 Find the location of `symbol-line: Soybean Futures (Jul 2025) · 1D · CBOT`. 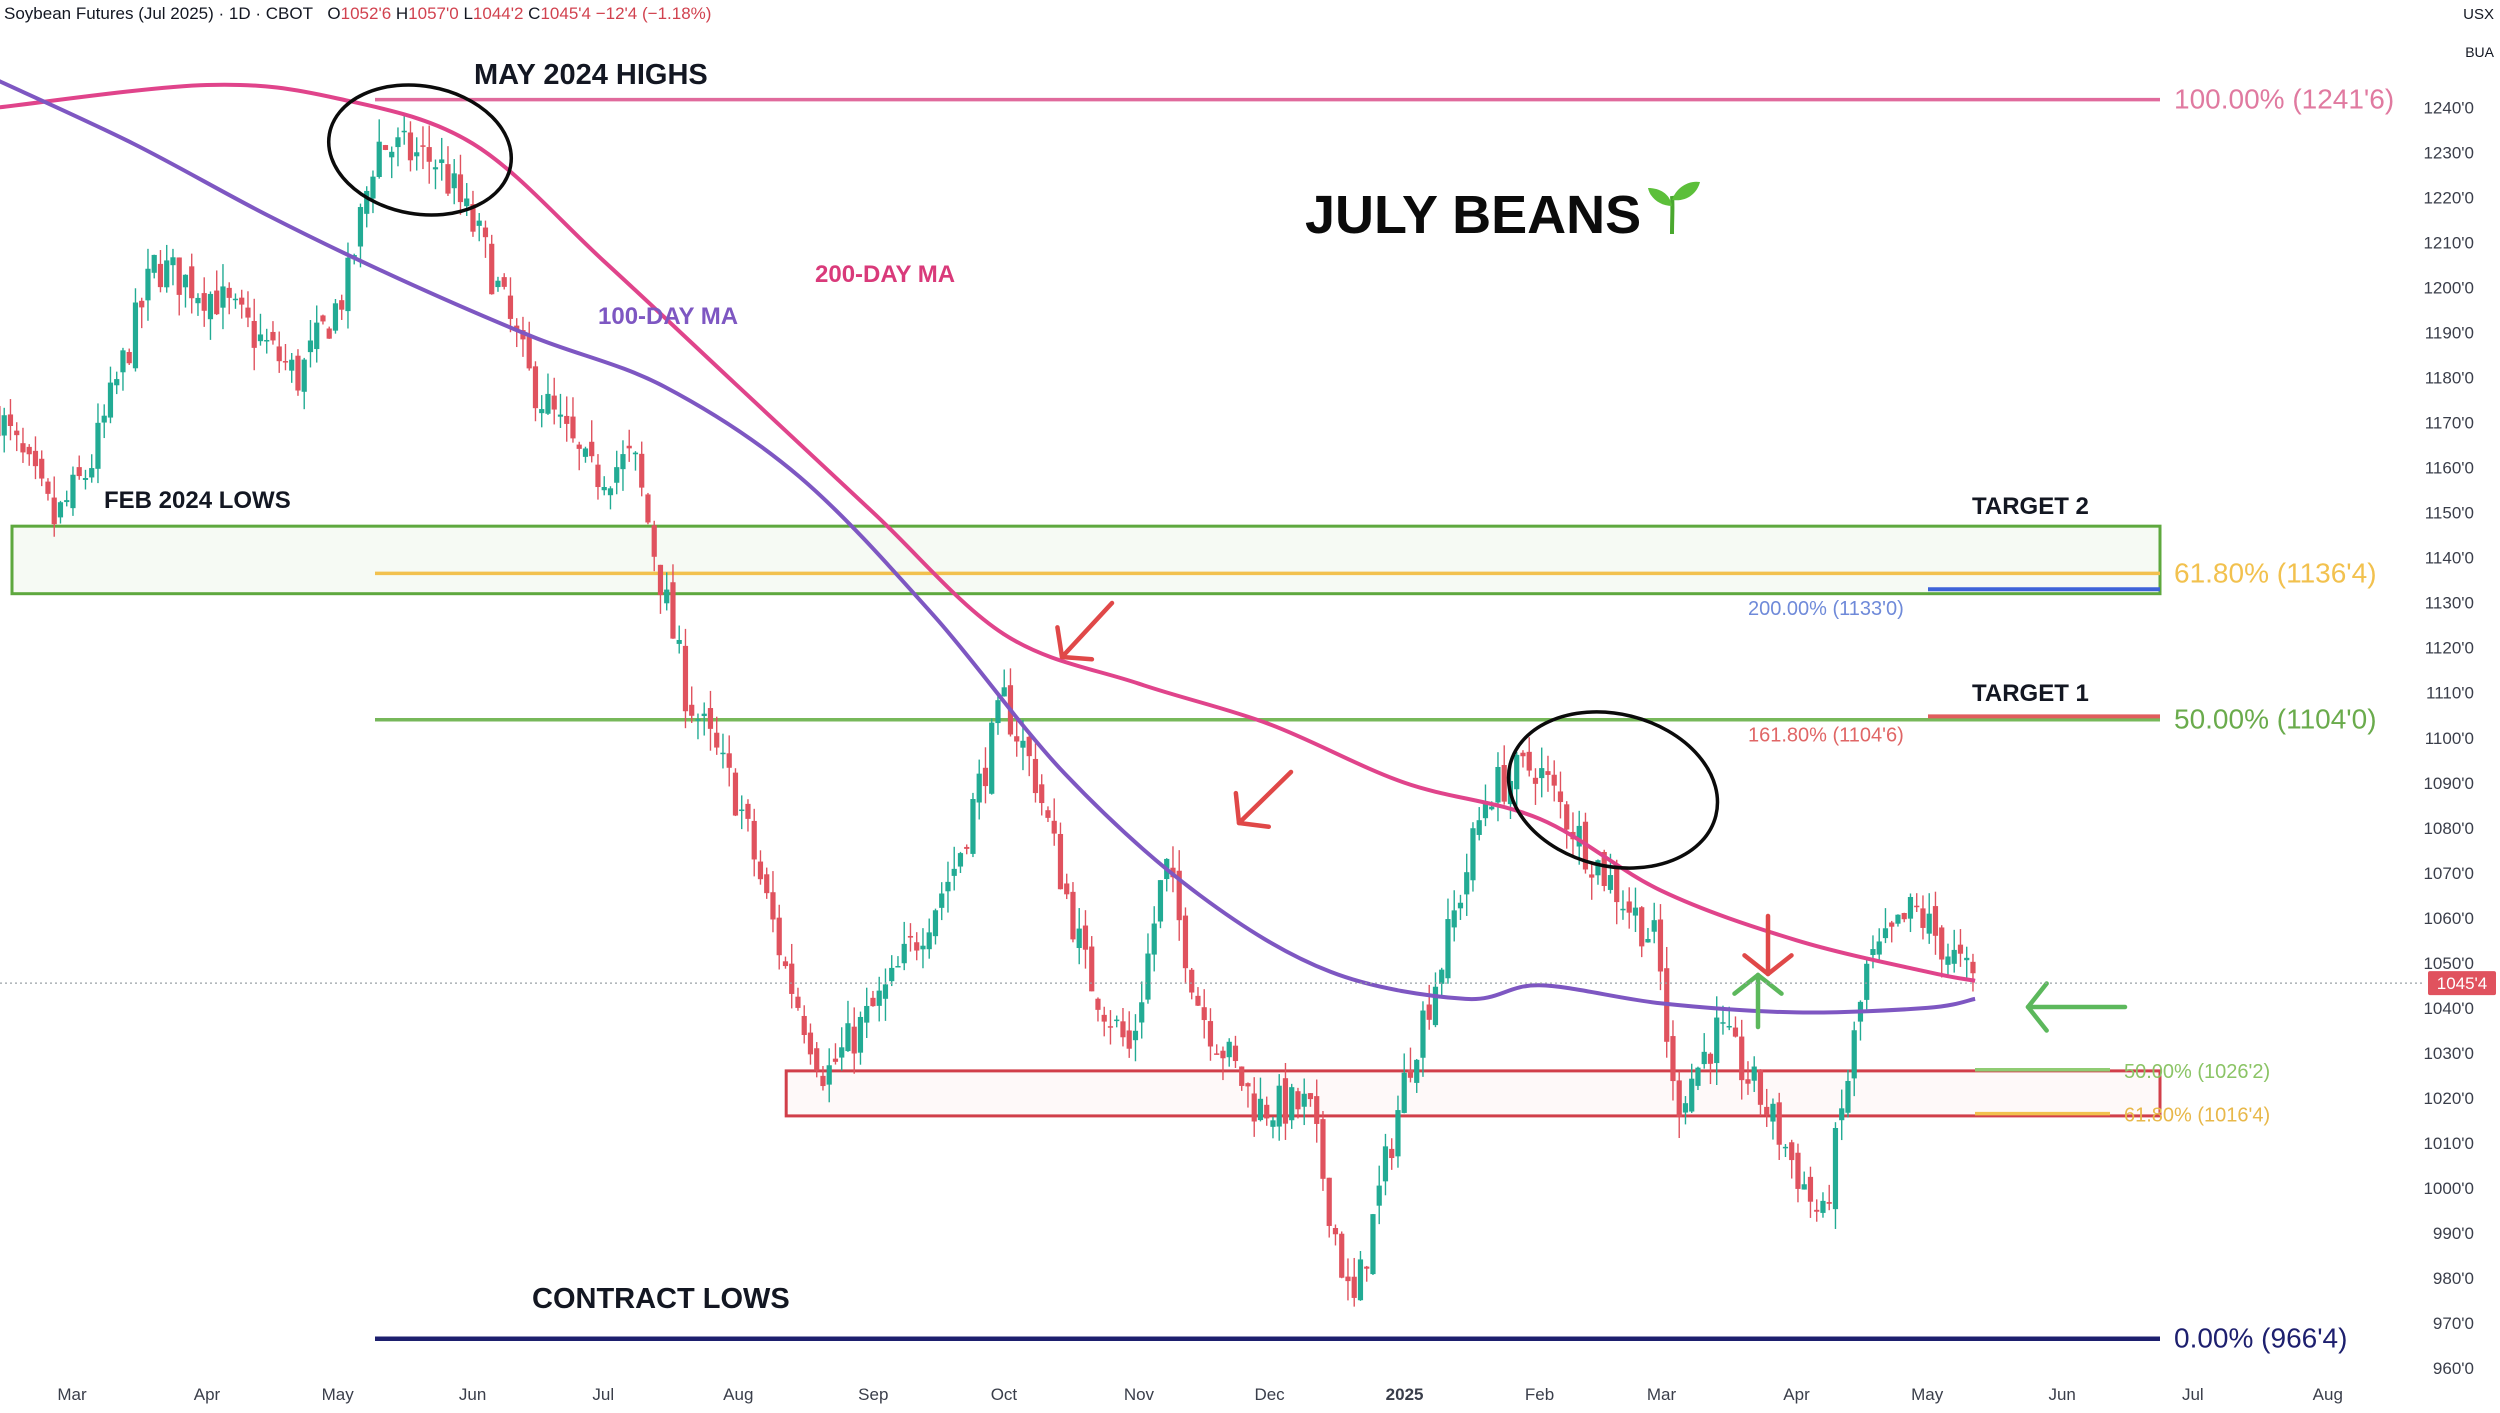

symbol-line: Soybean Futures (Jul 2025) · 1D · CBOT is located at coordinates (158, 13).